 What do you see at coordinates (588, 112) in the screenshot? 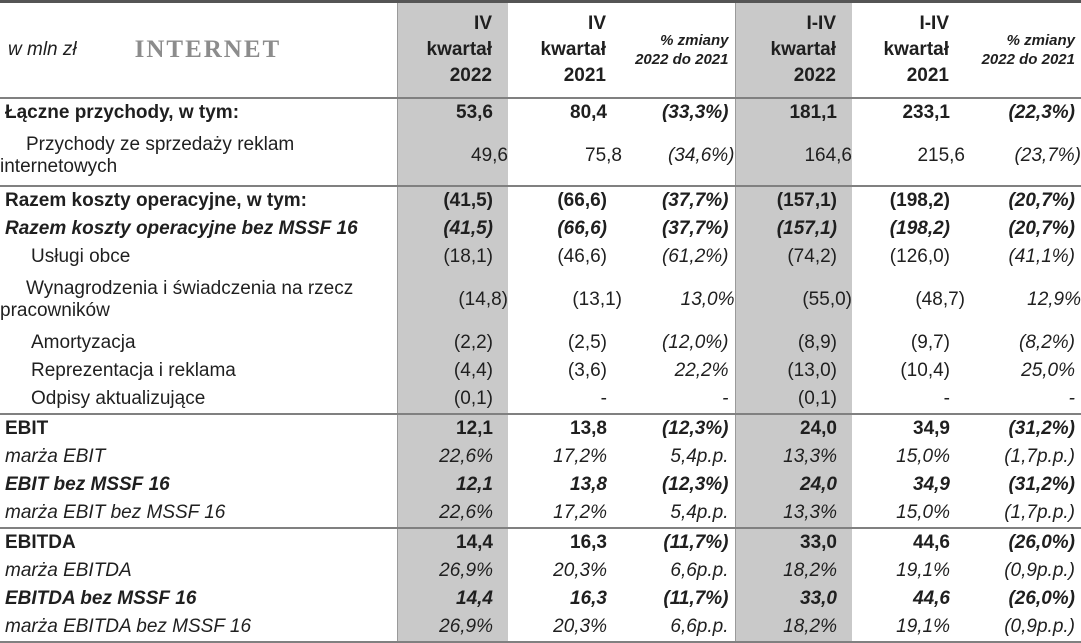
I see `value-cell: 80,4` at bounding box center [588, 112].